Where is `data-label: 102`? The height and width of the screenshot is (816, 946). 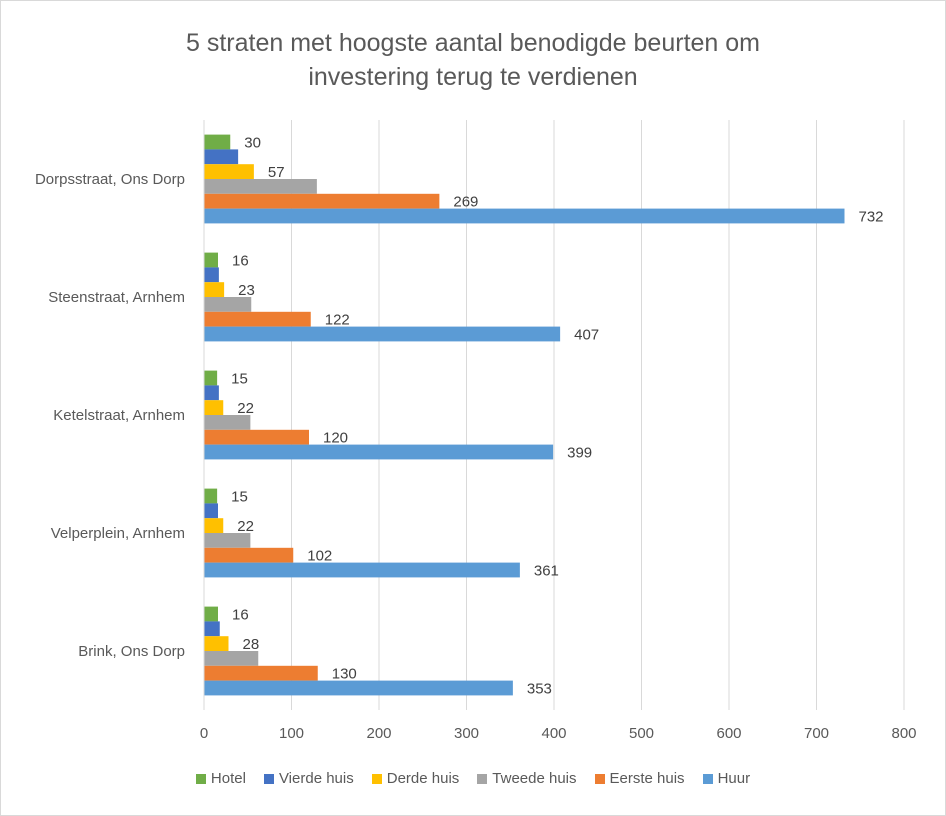 data-label: 102 is located at coordinates (319, 556).